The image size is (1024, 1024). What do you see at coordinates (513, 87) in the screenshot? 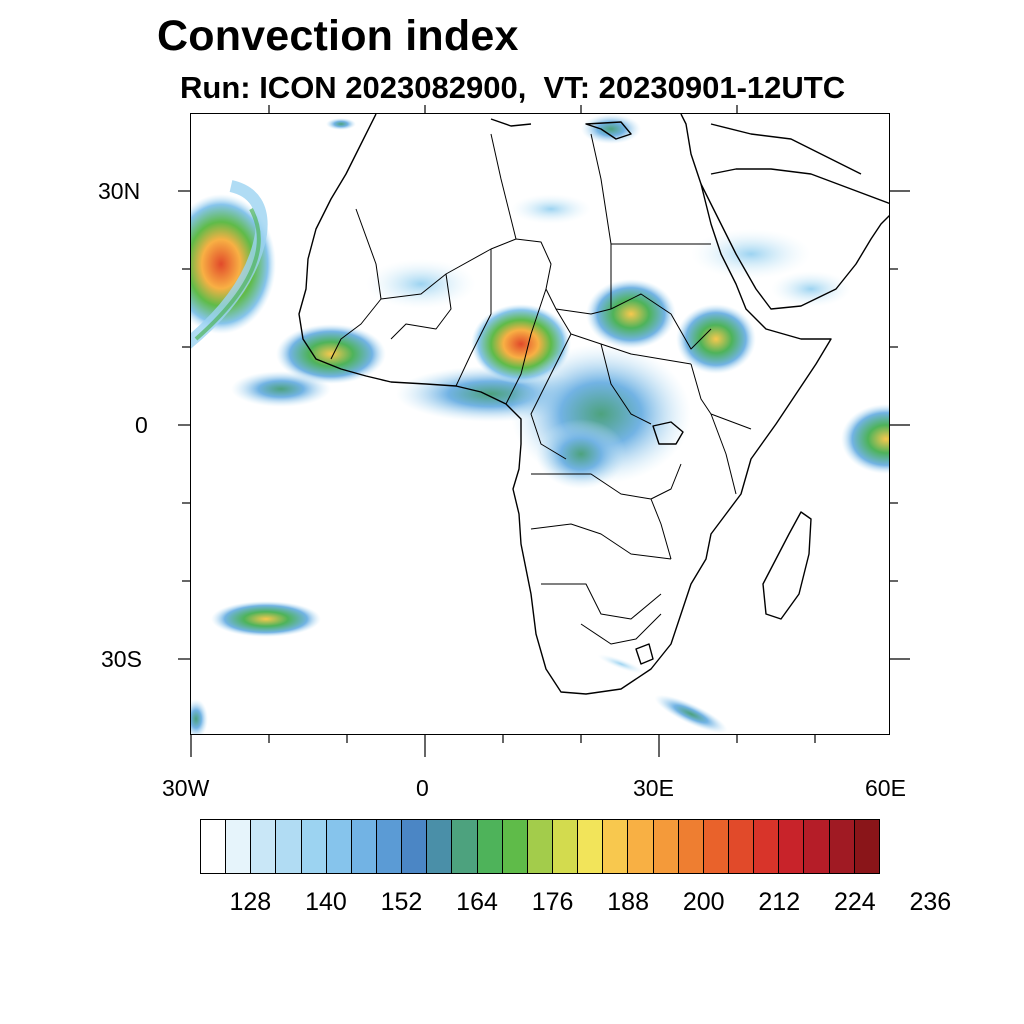
I see `chart-subtitle: Run: ICON 2023082900, VT: 20230901-12UTC` at bounding box center [513, 87].